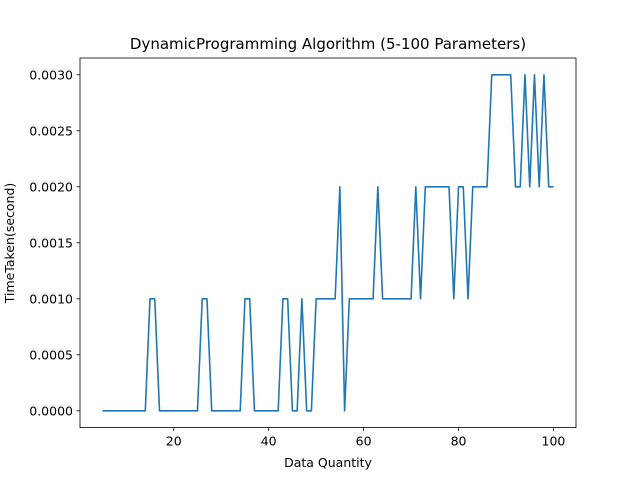 The image size is (640, 480). I want to click on y-tick-label: 0.0030, so click(51, 74).